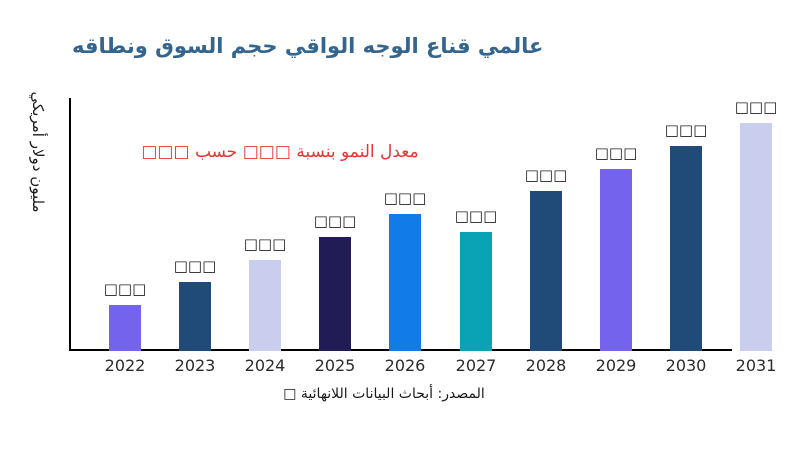 The height and width of the screenshot is (450, 800). What do you see at coordinates (476, 216) in the screenshot?
I see `bar-value-label-2027: □□□` at bounding box center [476, 216].